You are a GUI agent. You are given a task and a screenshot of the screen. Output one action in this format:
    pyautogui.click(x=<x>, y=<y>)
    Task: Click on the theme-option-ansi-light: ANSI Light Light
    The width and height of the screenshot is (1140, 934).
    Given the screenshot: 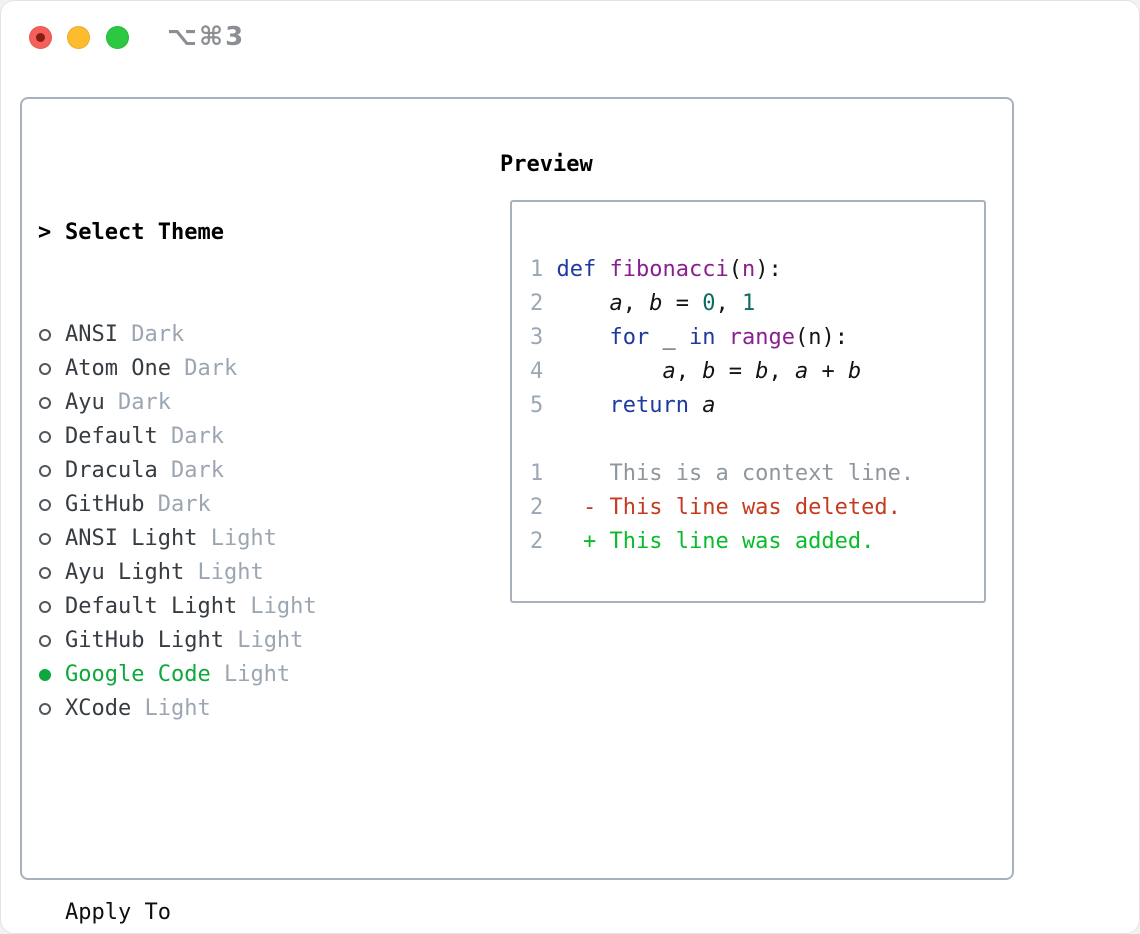 What is the action you would take?
    pyautogui.click(x=258, y=539)
    